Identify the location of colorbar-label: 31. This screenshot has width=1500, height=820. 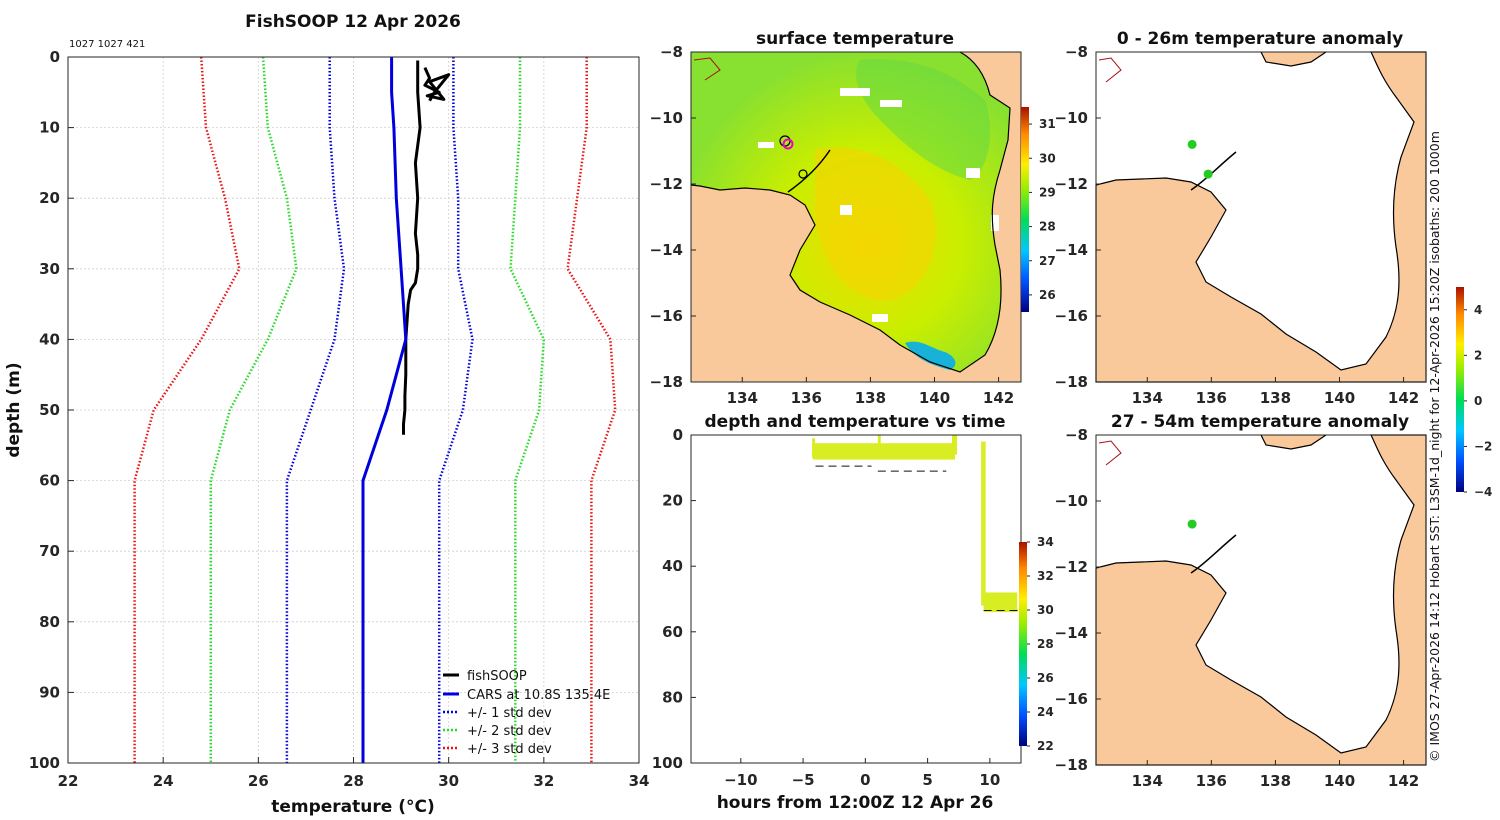
(1047, 124).